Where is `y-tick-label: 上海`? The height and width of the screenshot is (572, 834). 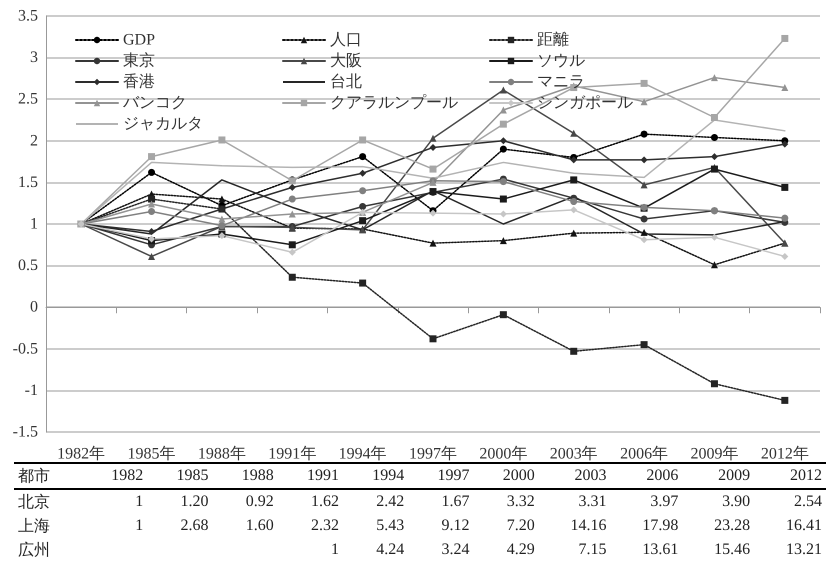
y-tick-label: 上海 is located at coordinates (34, 526).